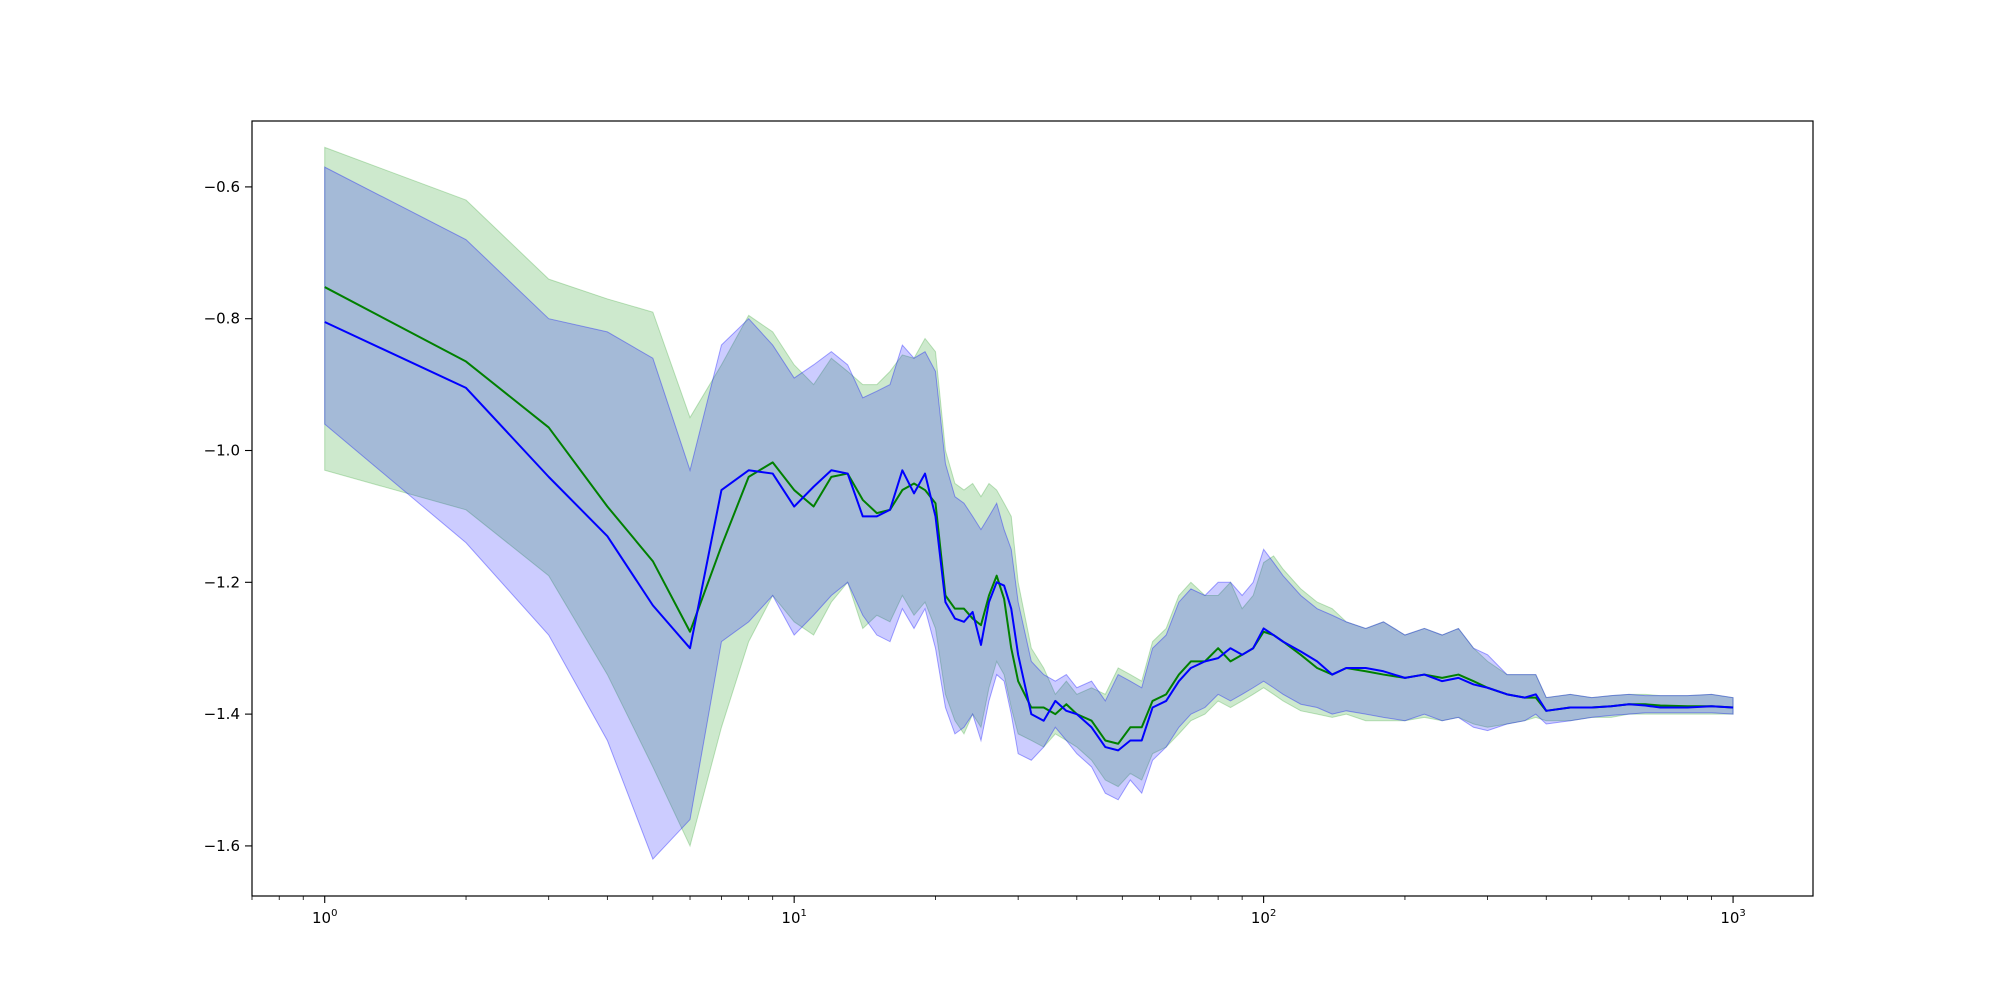 This screenshot has width=2000, height=1000. Describe the element at coordinates (222, 451) in the screenshot. I see `y-tick-label: −1.0` at that location.